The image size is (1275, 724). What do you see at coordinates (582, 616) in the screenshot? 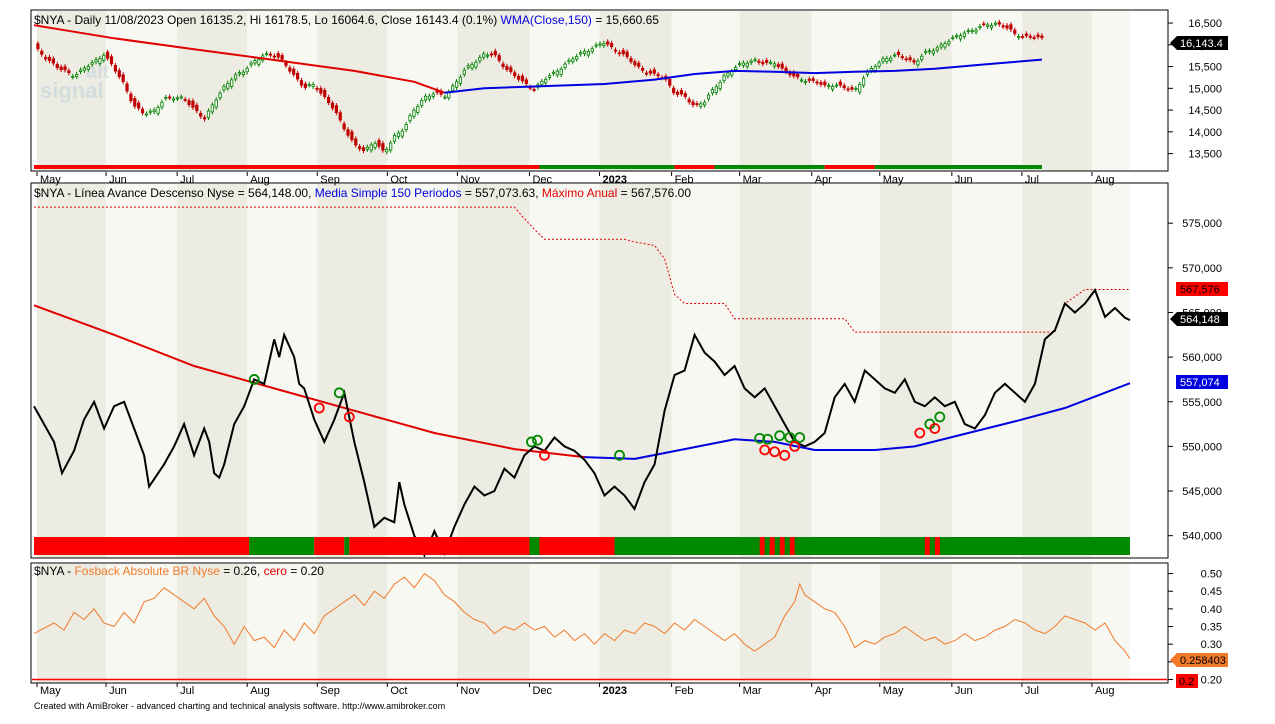
I see `fosback-line` at bounding box center [582, 616].